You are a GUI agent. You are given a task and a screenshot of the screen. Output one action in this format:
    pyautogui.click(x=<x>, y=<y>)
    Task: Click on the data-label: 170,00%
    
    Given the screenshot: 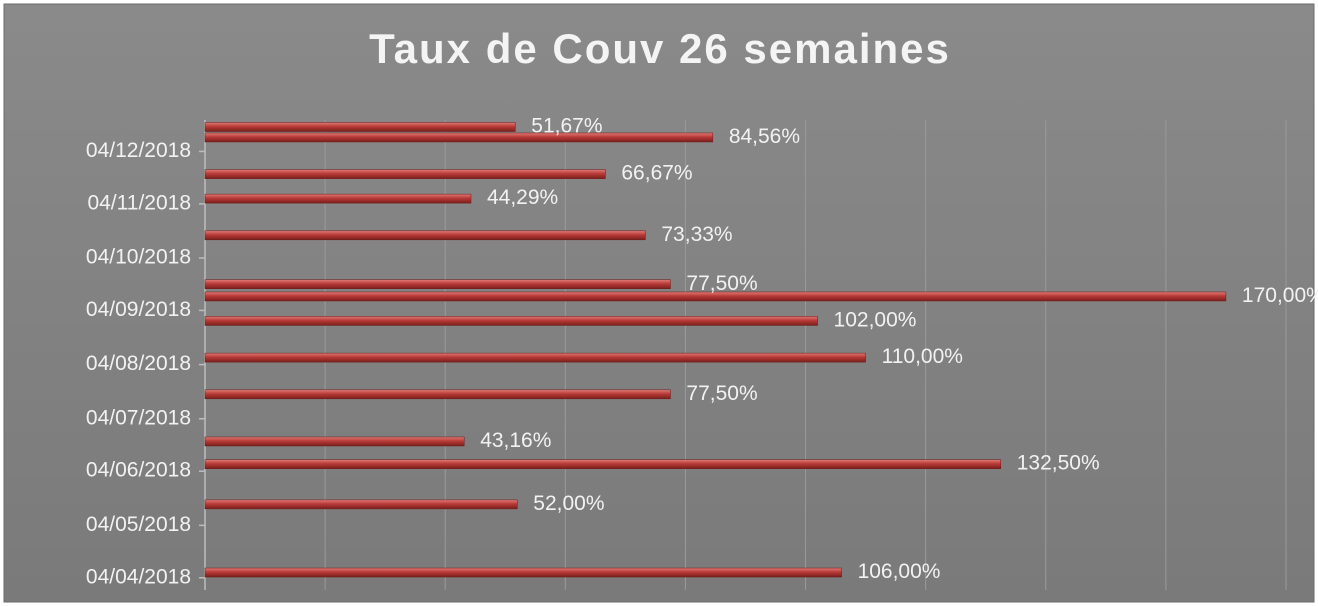 What is the action you would take?
    pyautogui.click(x=1280, y=295)
    